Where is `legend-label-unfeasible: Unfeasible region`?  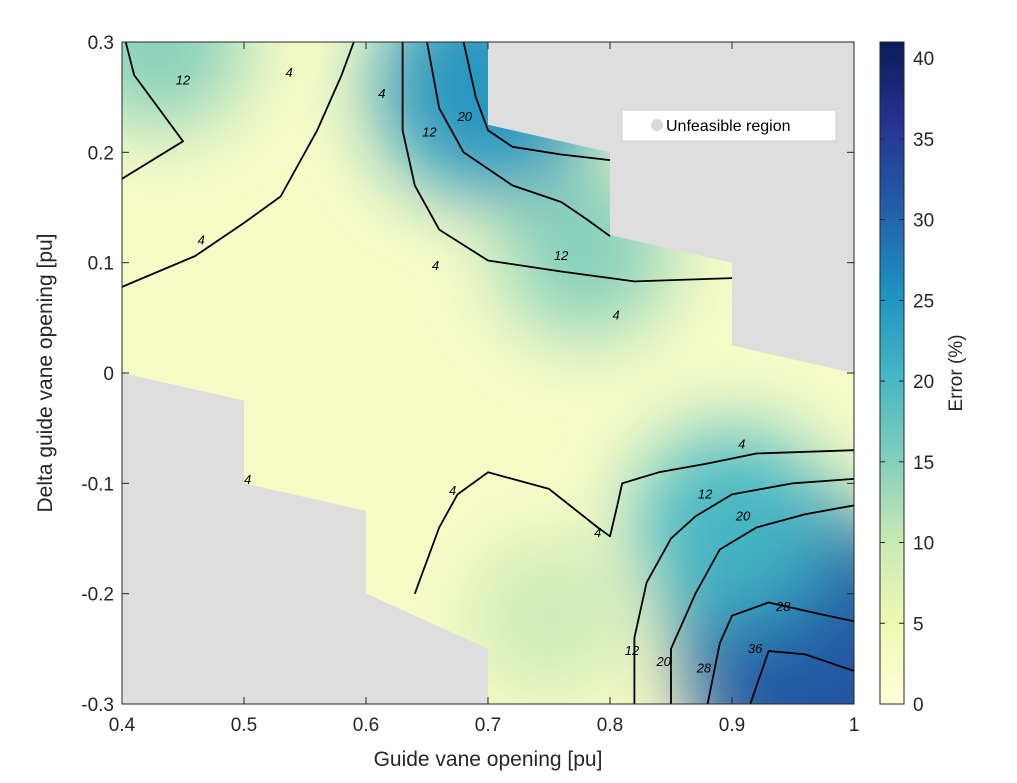 legend-label-unfeasible: Unfeasible region is located at coordinates (728, 126).